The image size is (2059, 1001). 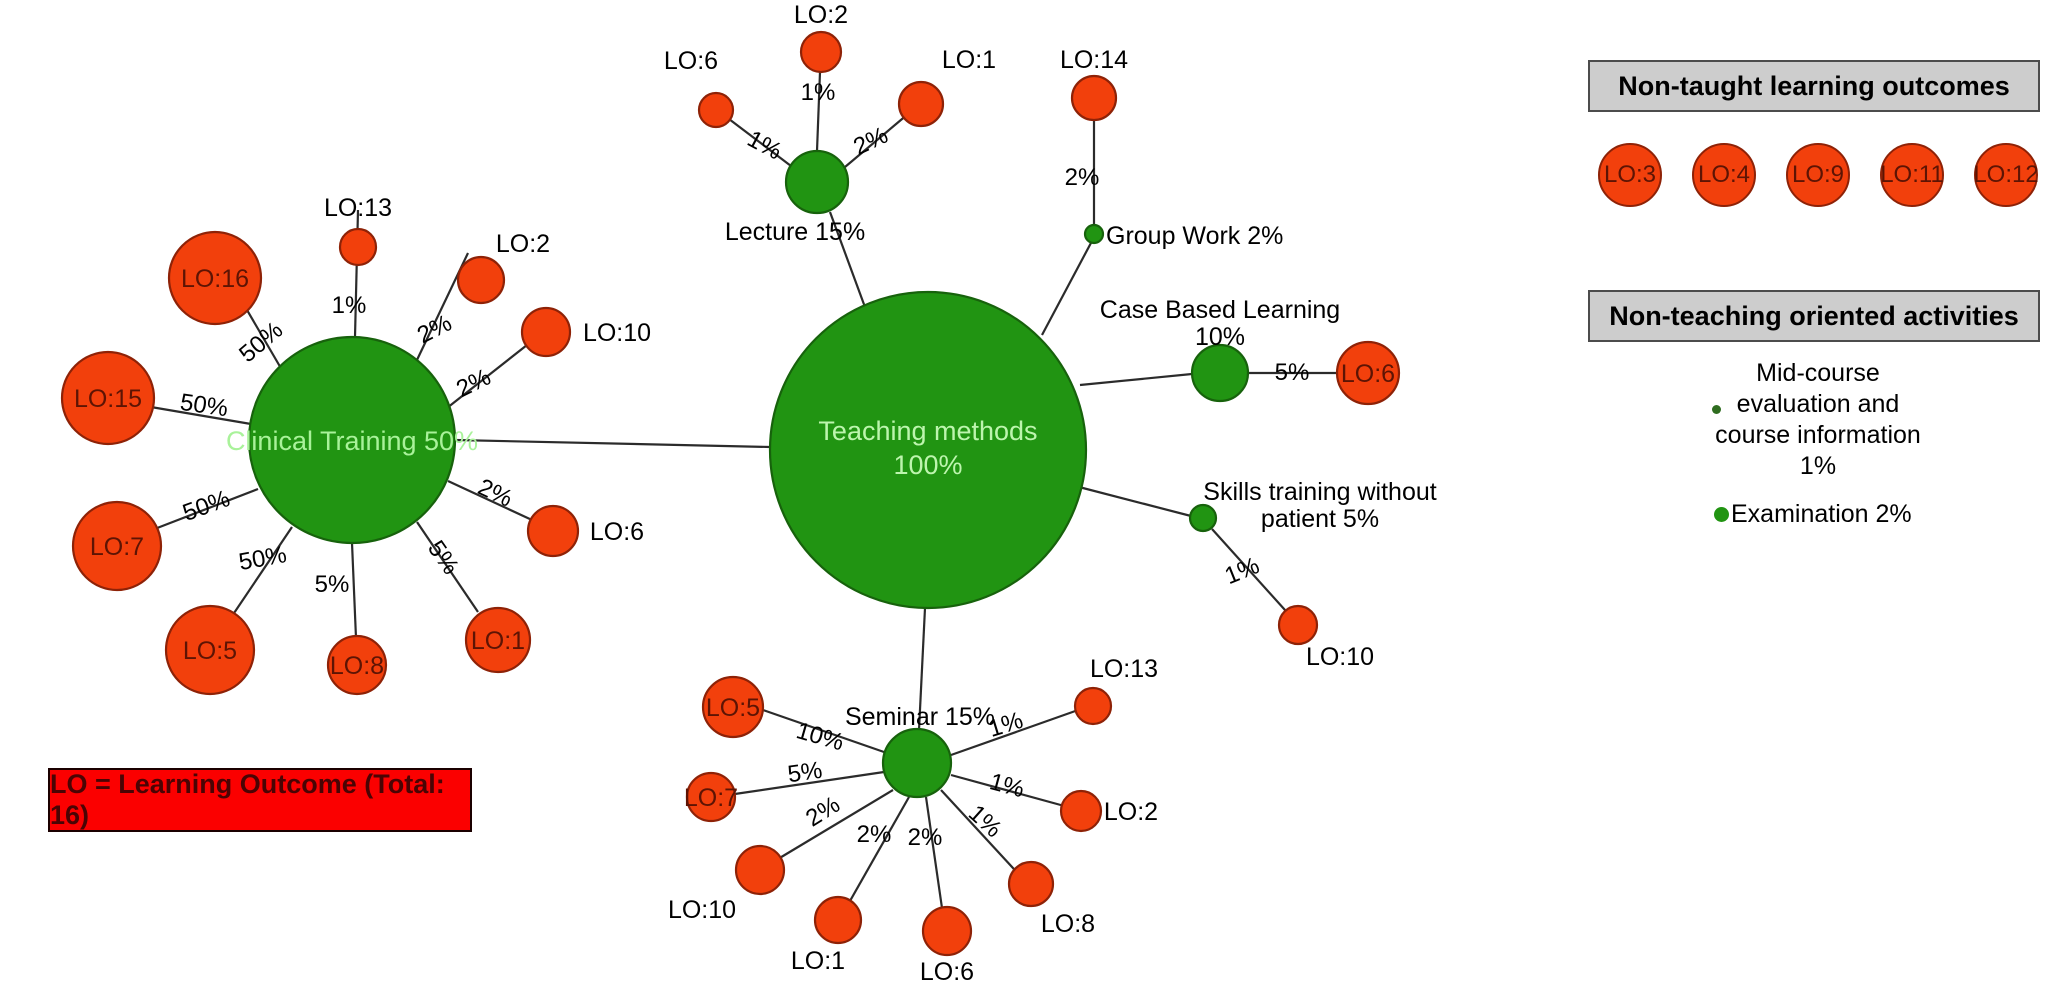 What do you see at coordinates (818, 111) in the screenshot?
I see `edge-lecture-lo2` at bounding box center [818, 111].